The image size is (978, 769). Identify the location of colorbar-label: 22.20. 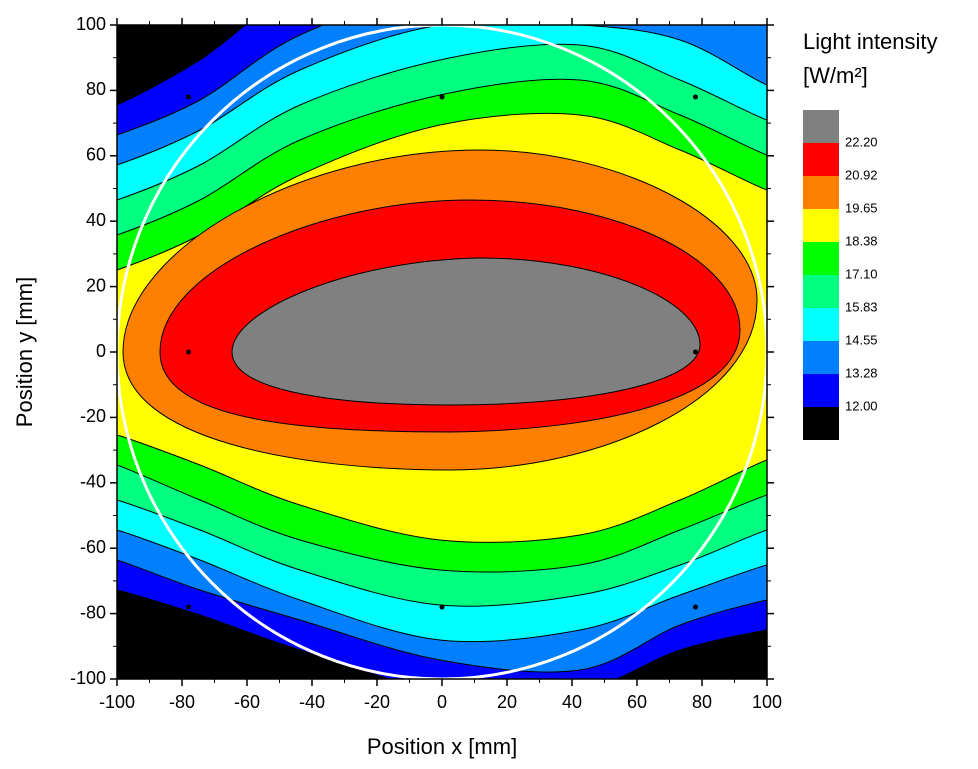
(861, 141).